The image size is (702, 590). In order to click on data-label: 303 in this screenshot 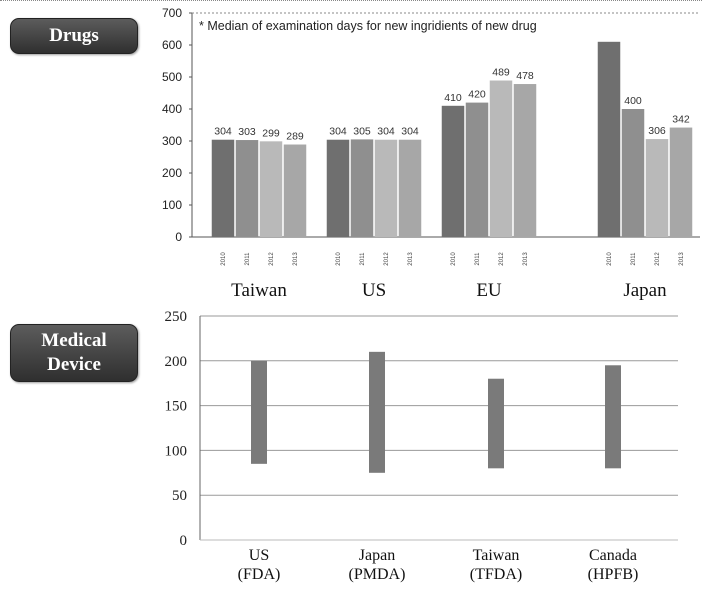, I will do `click(247, 132)`.